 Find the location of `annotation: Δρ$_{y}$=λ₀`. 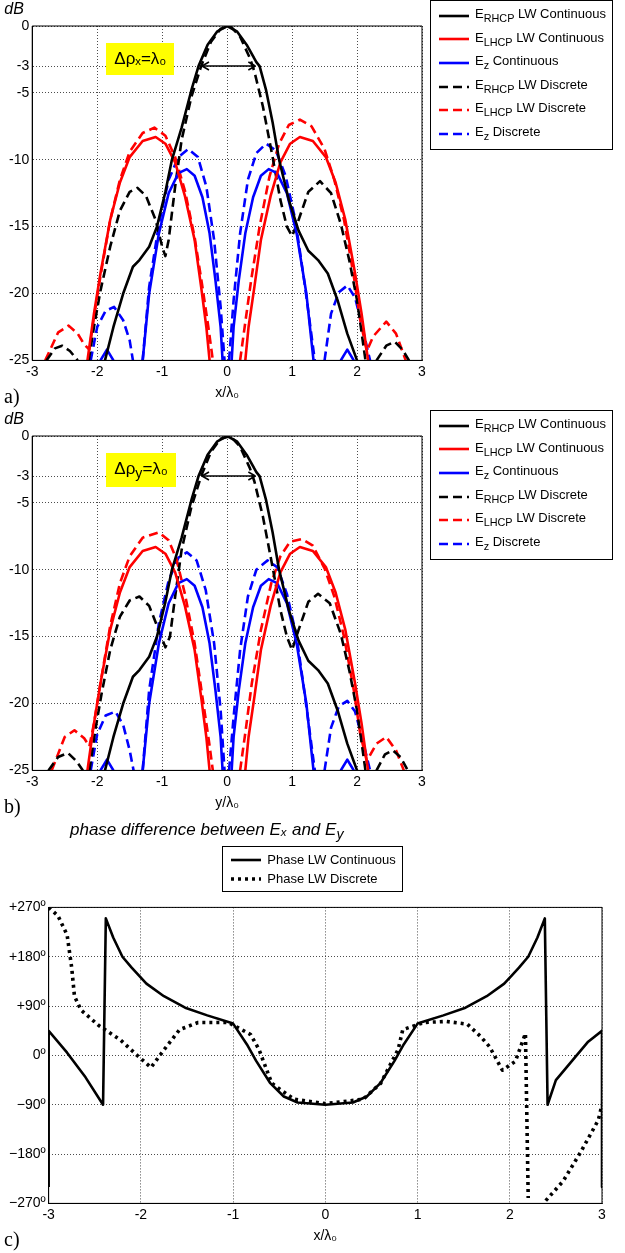

annotation: Δρ$_{y}$=λ₀ is located at coordinates (141, 470).